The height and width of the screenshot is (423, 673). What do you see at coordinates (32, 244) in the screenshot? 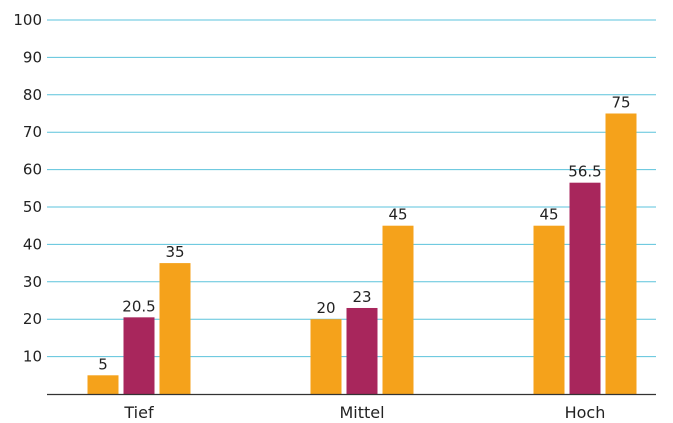
I see `y-tick-label: 40` at bounding box center [32, 244].